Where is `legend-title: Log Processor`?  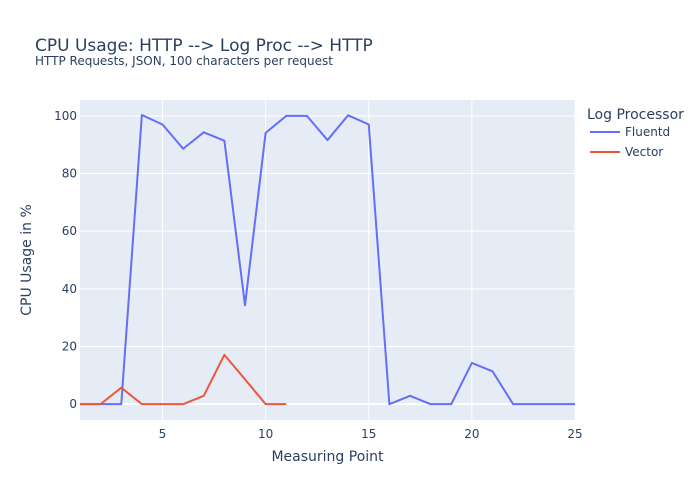
legend-title: Log Processor is located at coordinates (635, 115).